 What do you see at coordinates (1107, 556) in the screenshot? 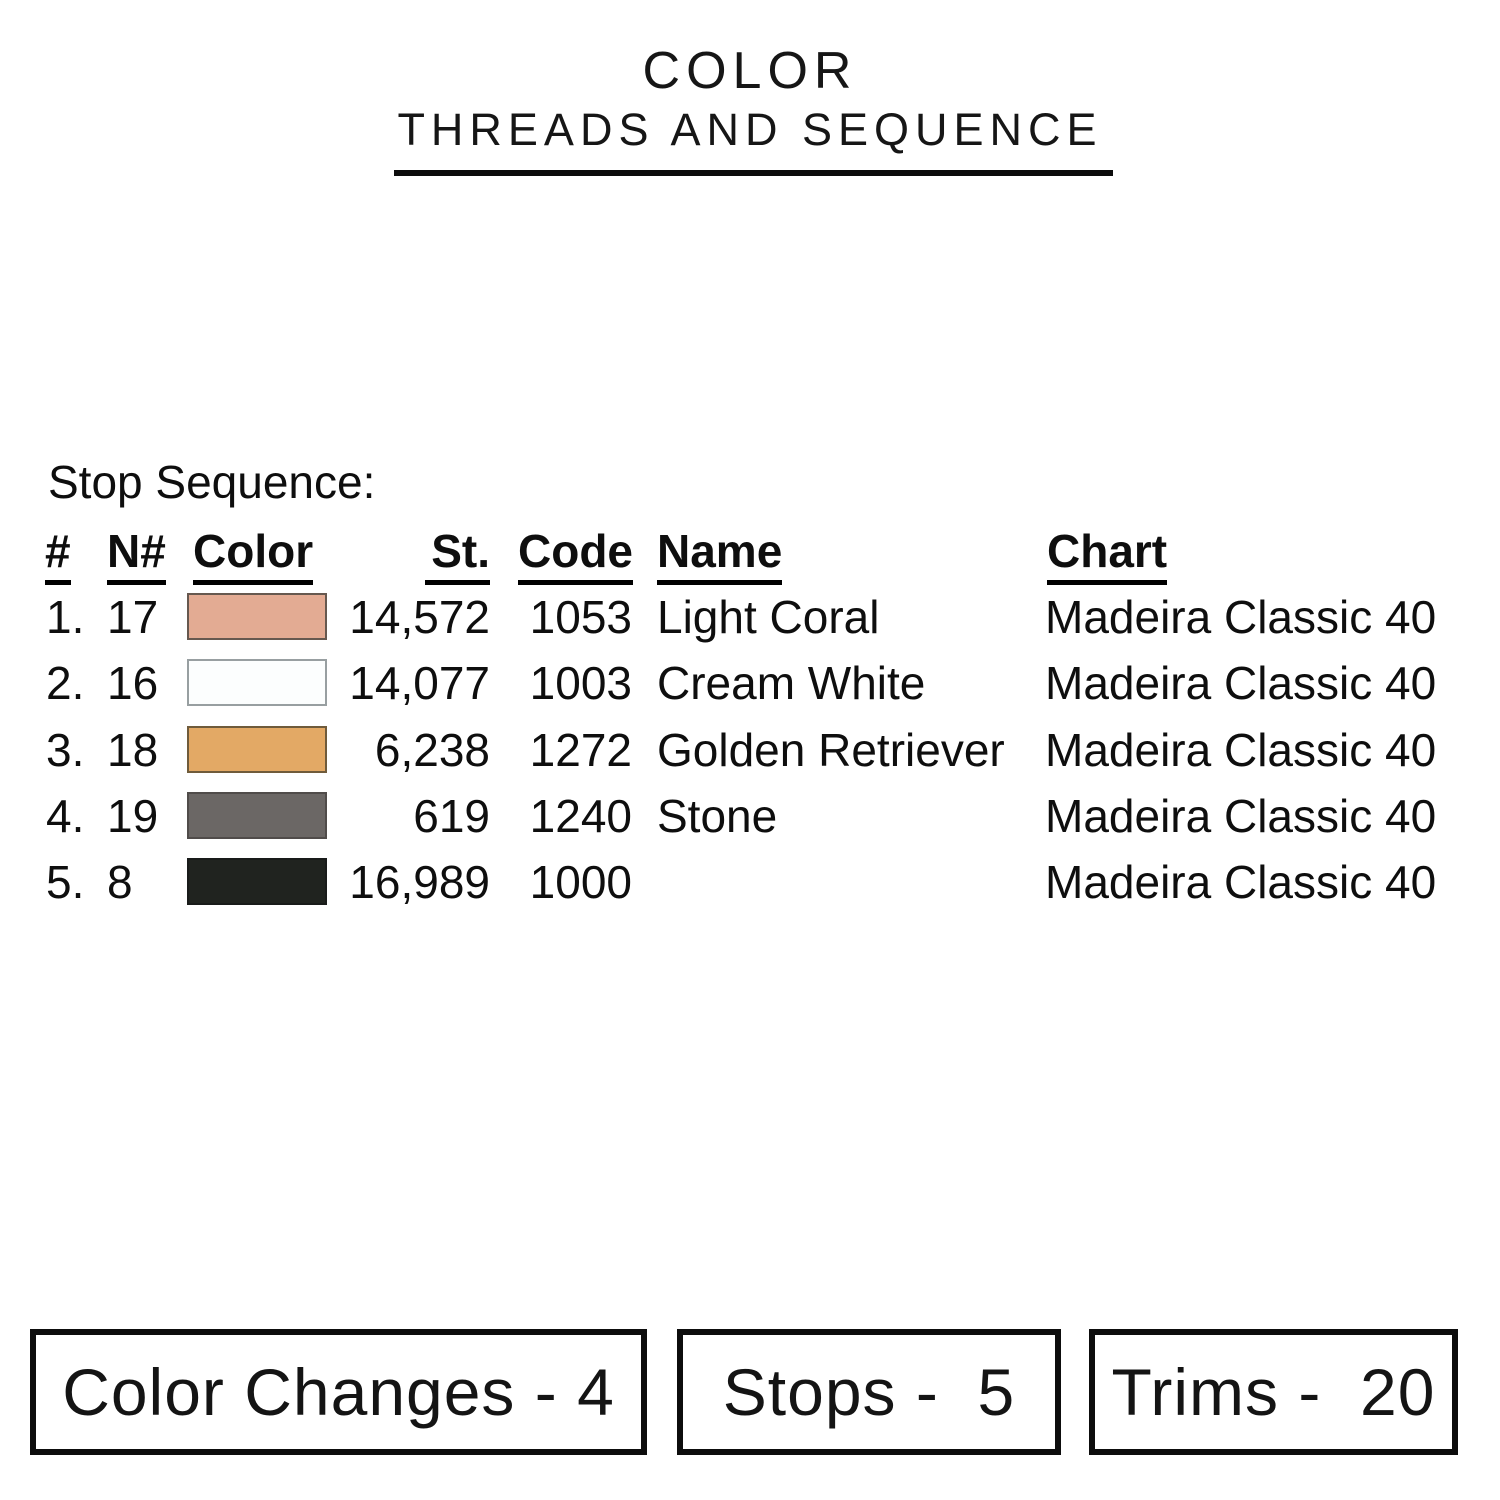
I see `col-header-chart: Chart` at bounding box center [1107, 556].